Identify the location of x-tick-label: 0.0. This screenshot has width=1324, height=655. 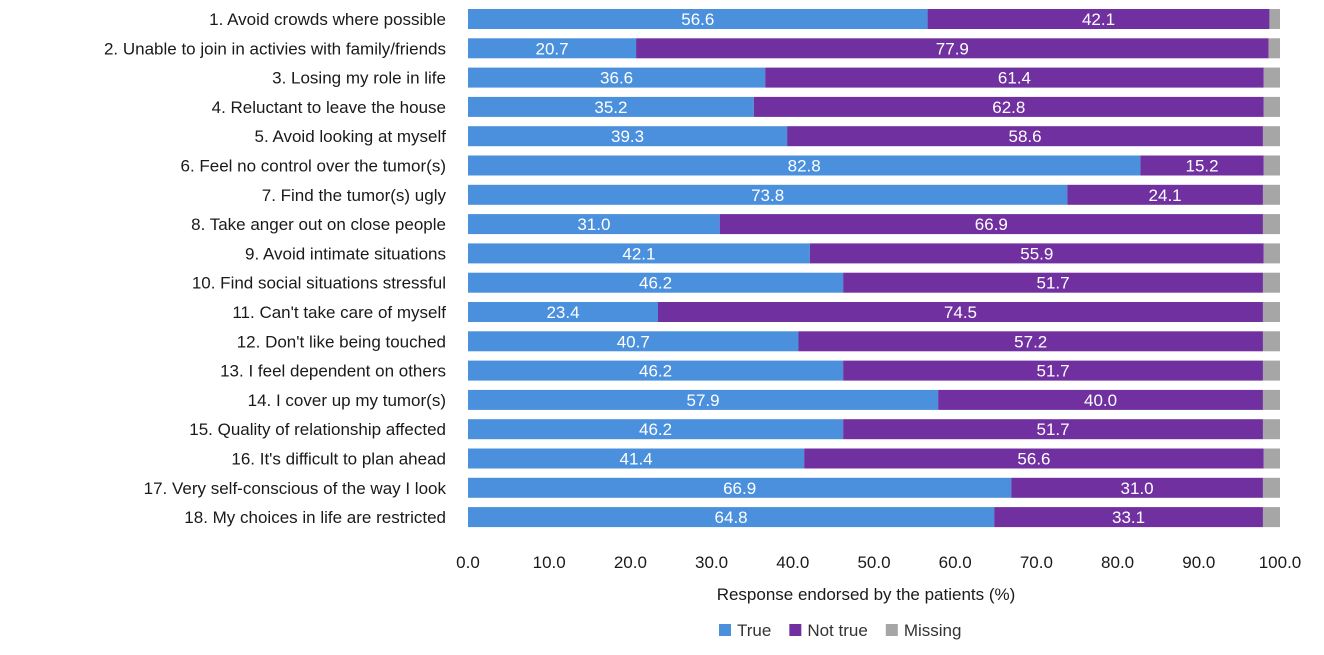
(468, 562).